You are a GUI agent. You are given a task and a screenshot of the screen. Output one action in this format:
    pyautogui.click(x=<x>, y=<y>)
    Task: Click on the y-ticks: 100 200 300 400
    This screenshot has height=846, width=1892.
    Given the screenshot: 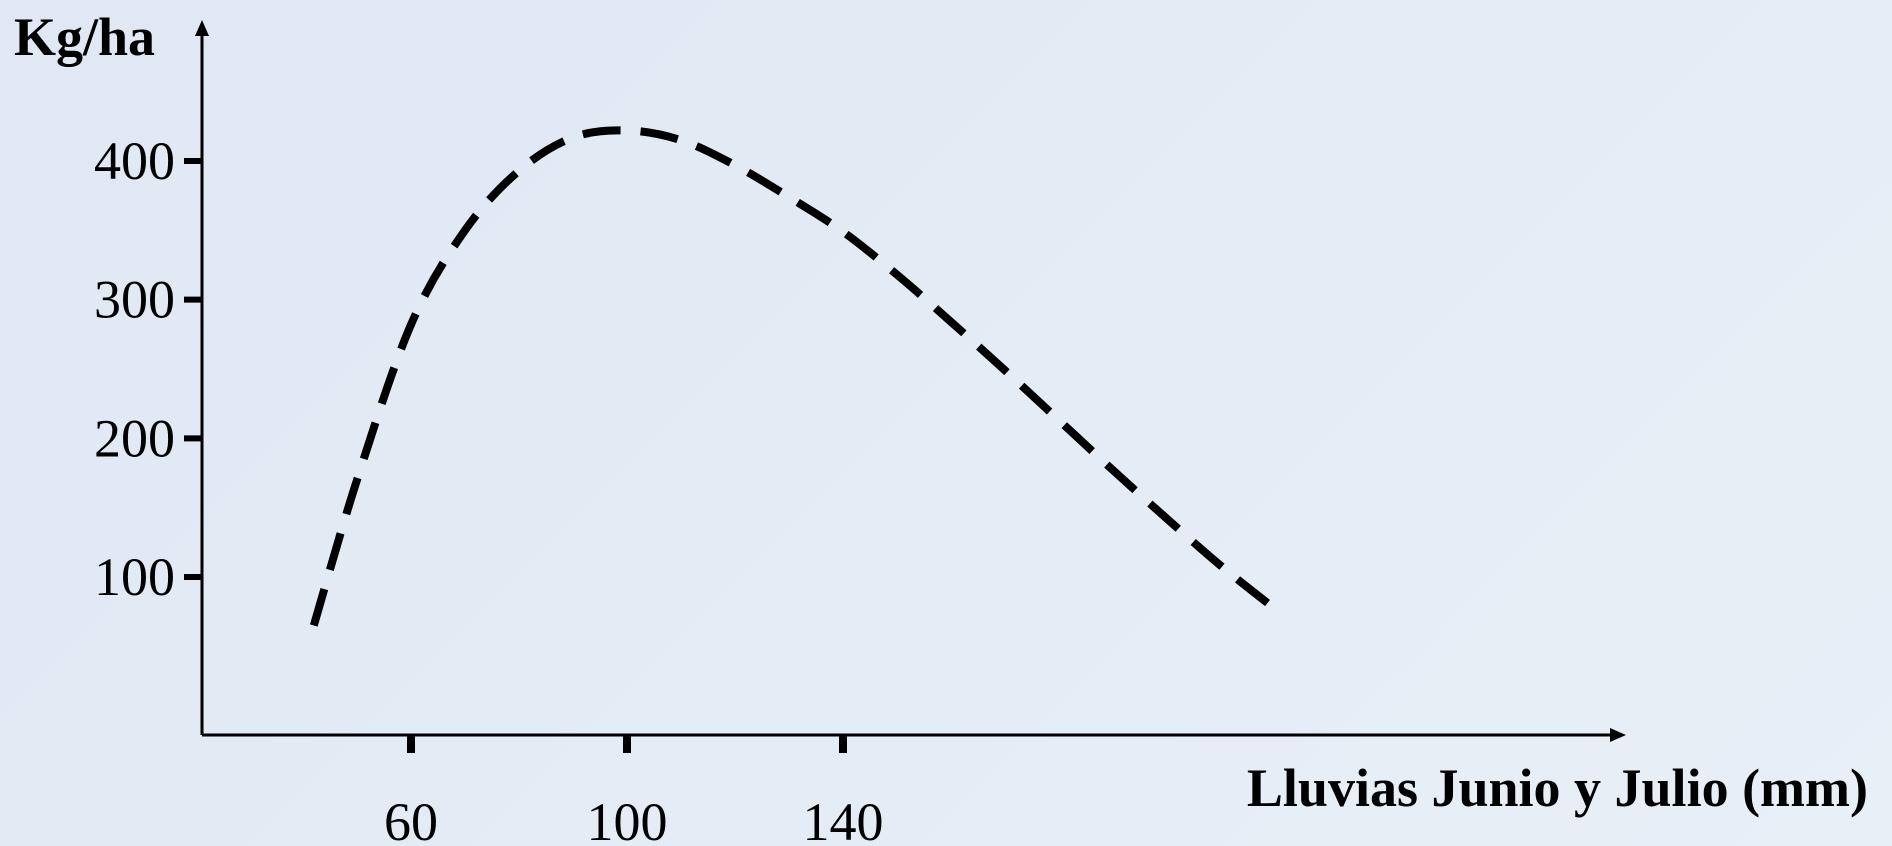 What is the action you would take?
    pyautogui.click(x=148, y=369)
    